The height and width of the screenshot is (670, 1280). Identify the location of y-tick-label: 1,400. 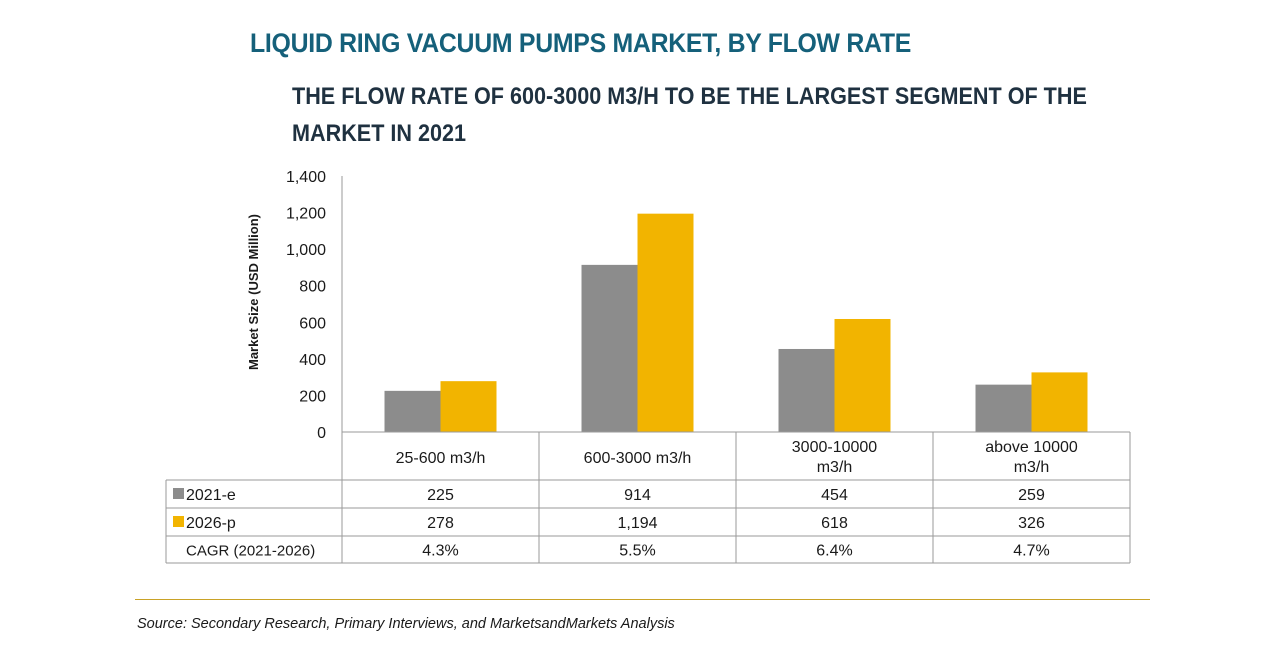
(306, 177).